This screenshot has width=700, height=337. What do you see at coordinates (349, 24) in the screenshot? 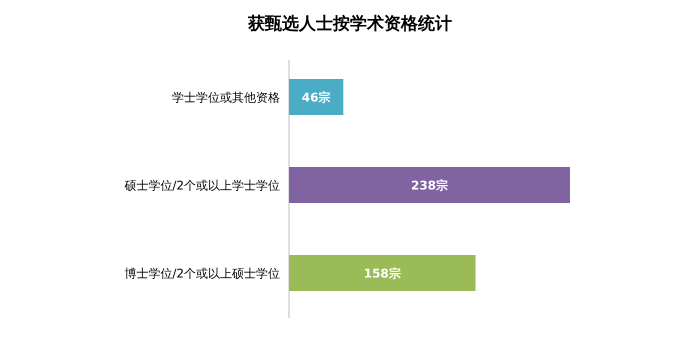
I see `chart-title: 获甄选人士按学术资格统计` at bounding box center [349, 24].